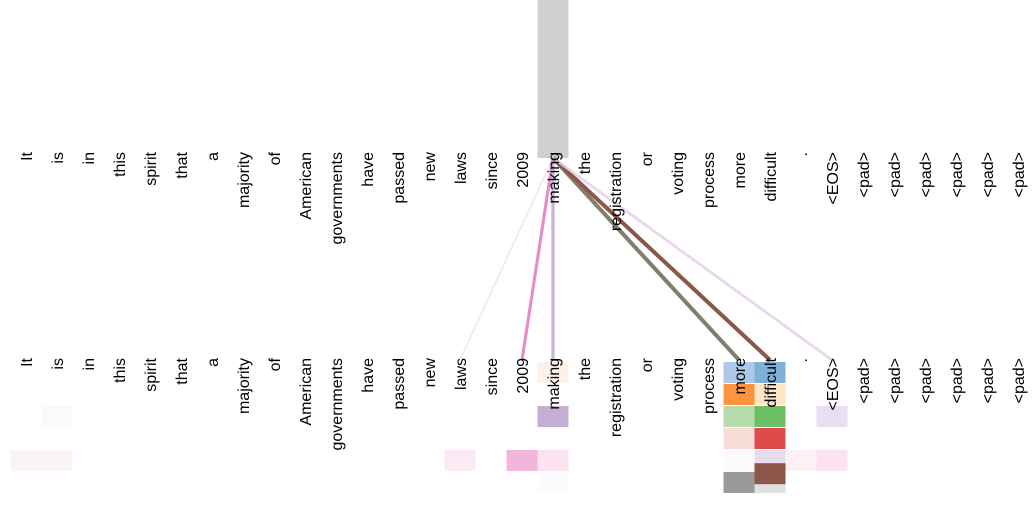  What do you see at coordinates (647, 364) in the screenshot?
I see `bottom-token-label: or` at bounding box center [647, 364].